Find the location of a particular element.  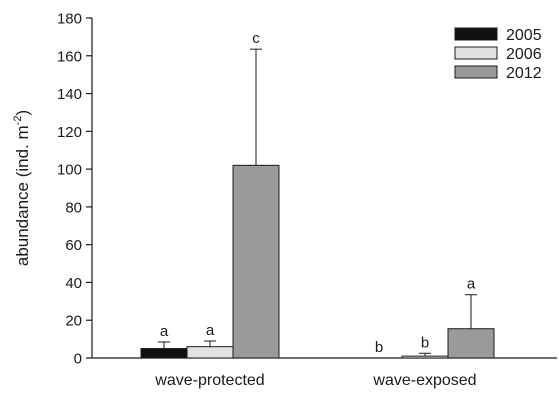

y-ticks: 0 20 40 60 80 100 120 140 160 180 is located at coordinates (74, 189).